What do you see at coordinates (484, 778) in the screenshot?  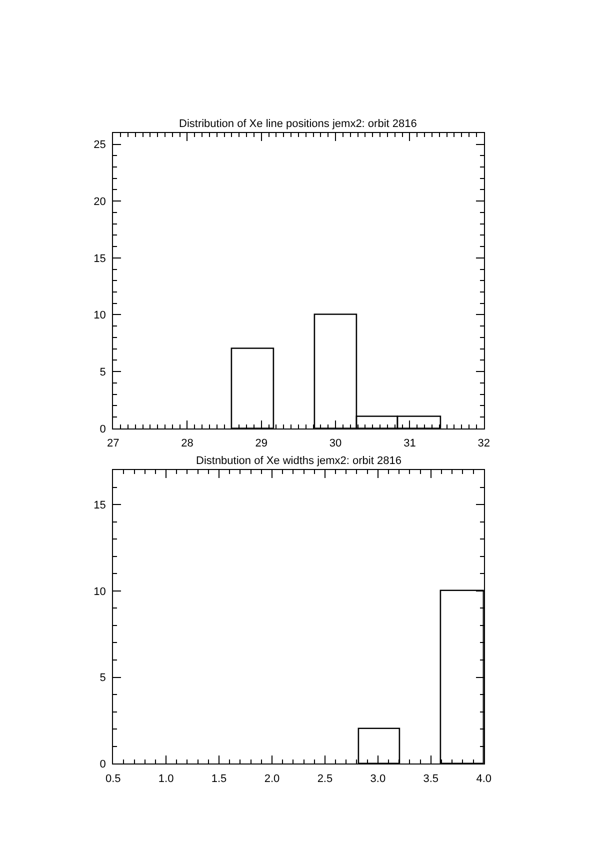 I see `x-tick-label: 4.0` at bounding box center [484, 778].